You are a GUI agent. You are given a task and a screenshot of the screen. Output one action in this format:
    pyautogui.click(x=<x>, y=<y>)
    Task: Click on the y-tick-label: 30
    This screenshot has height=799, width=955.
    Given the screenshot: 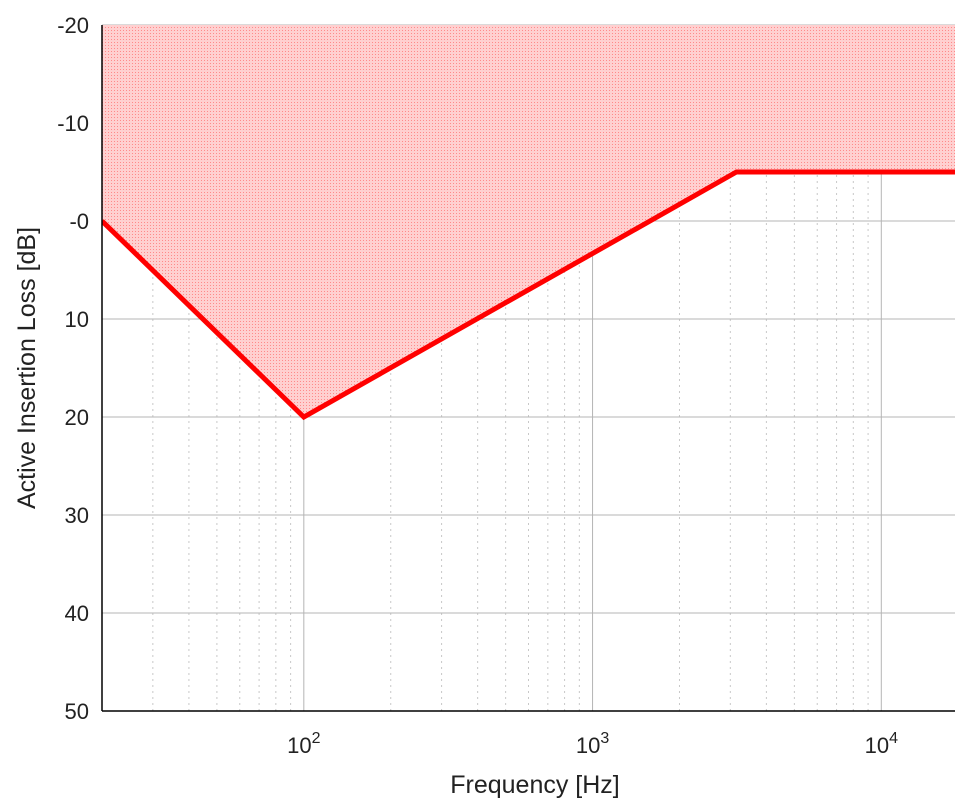 What is the action you would take?
    pyautogui.click(x=77, y=515)
    